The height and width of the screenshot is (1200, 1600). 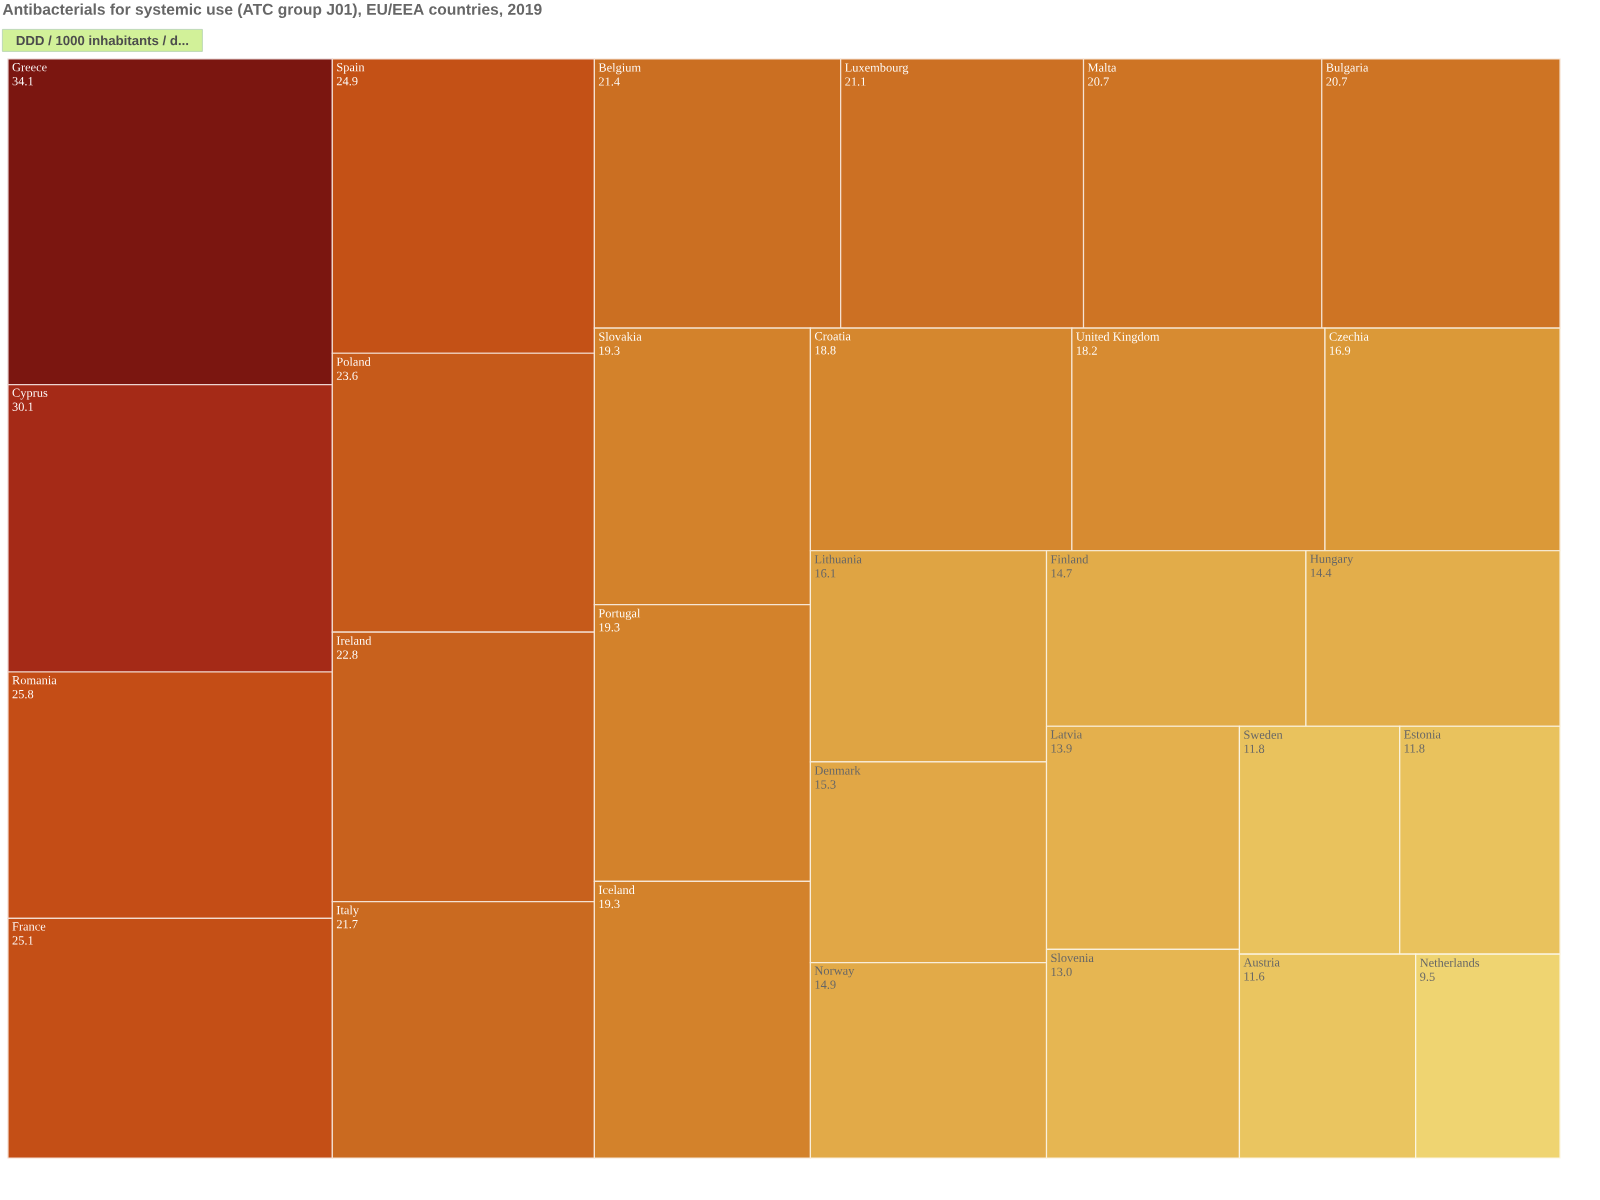 What do you see at coordinates (347, 924) in the screenshot?
I see `data-label: 21.7` at bounding box center [347, 924].